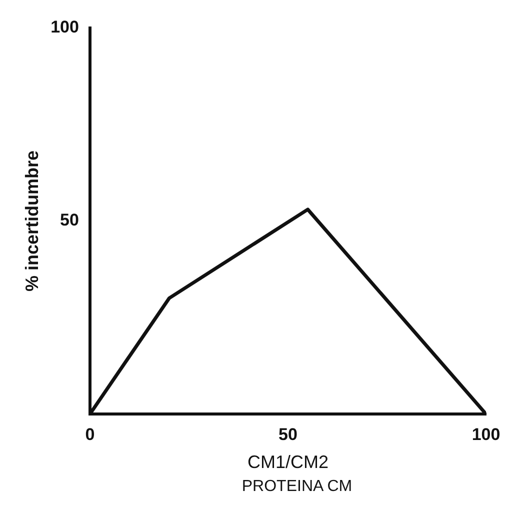 This screenshot has width=524, height=527. What do you see at coordinates (32, 221) in the screenshot?
I see `y-axis-title: % incertidumbre` at bounding box center [32, 221].